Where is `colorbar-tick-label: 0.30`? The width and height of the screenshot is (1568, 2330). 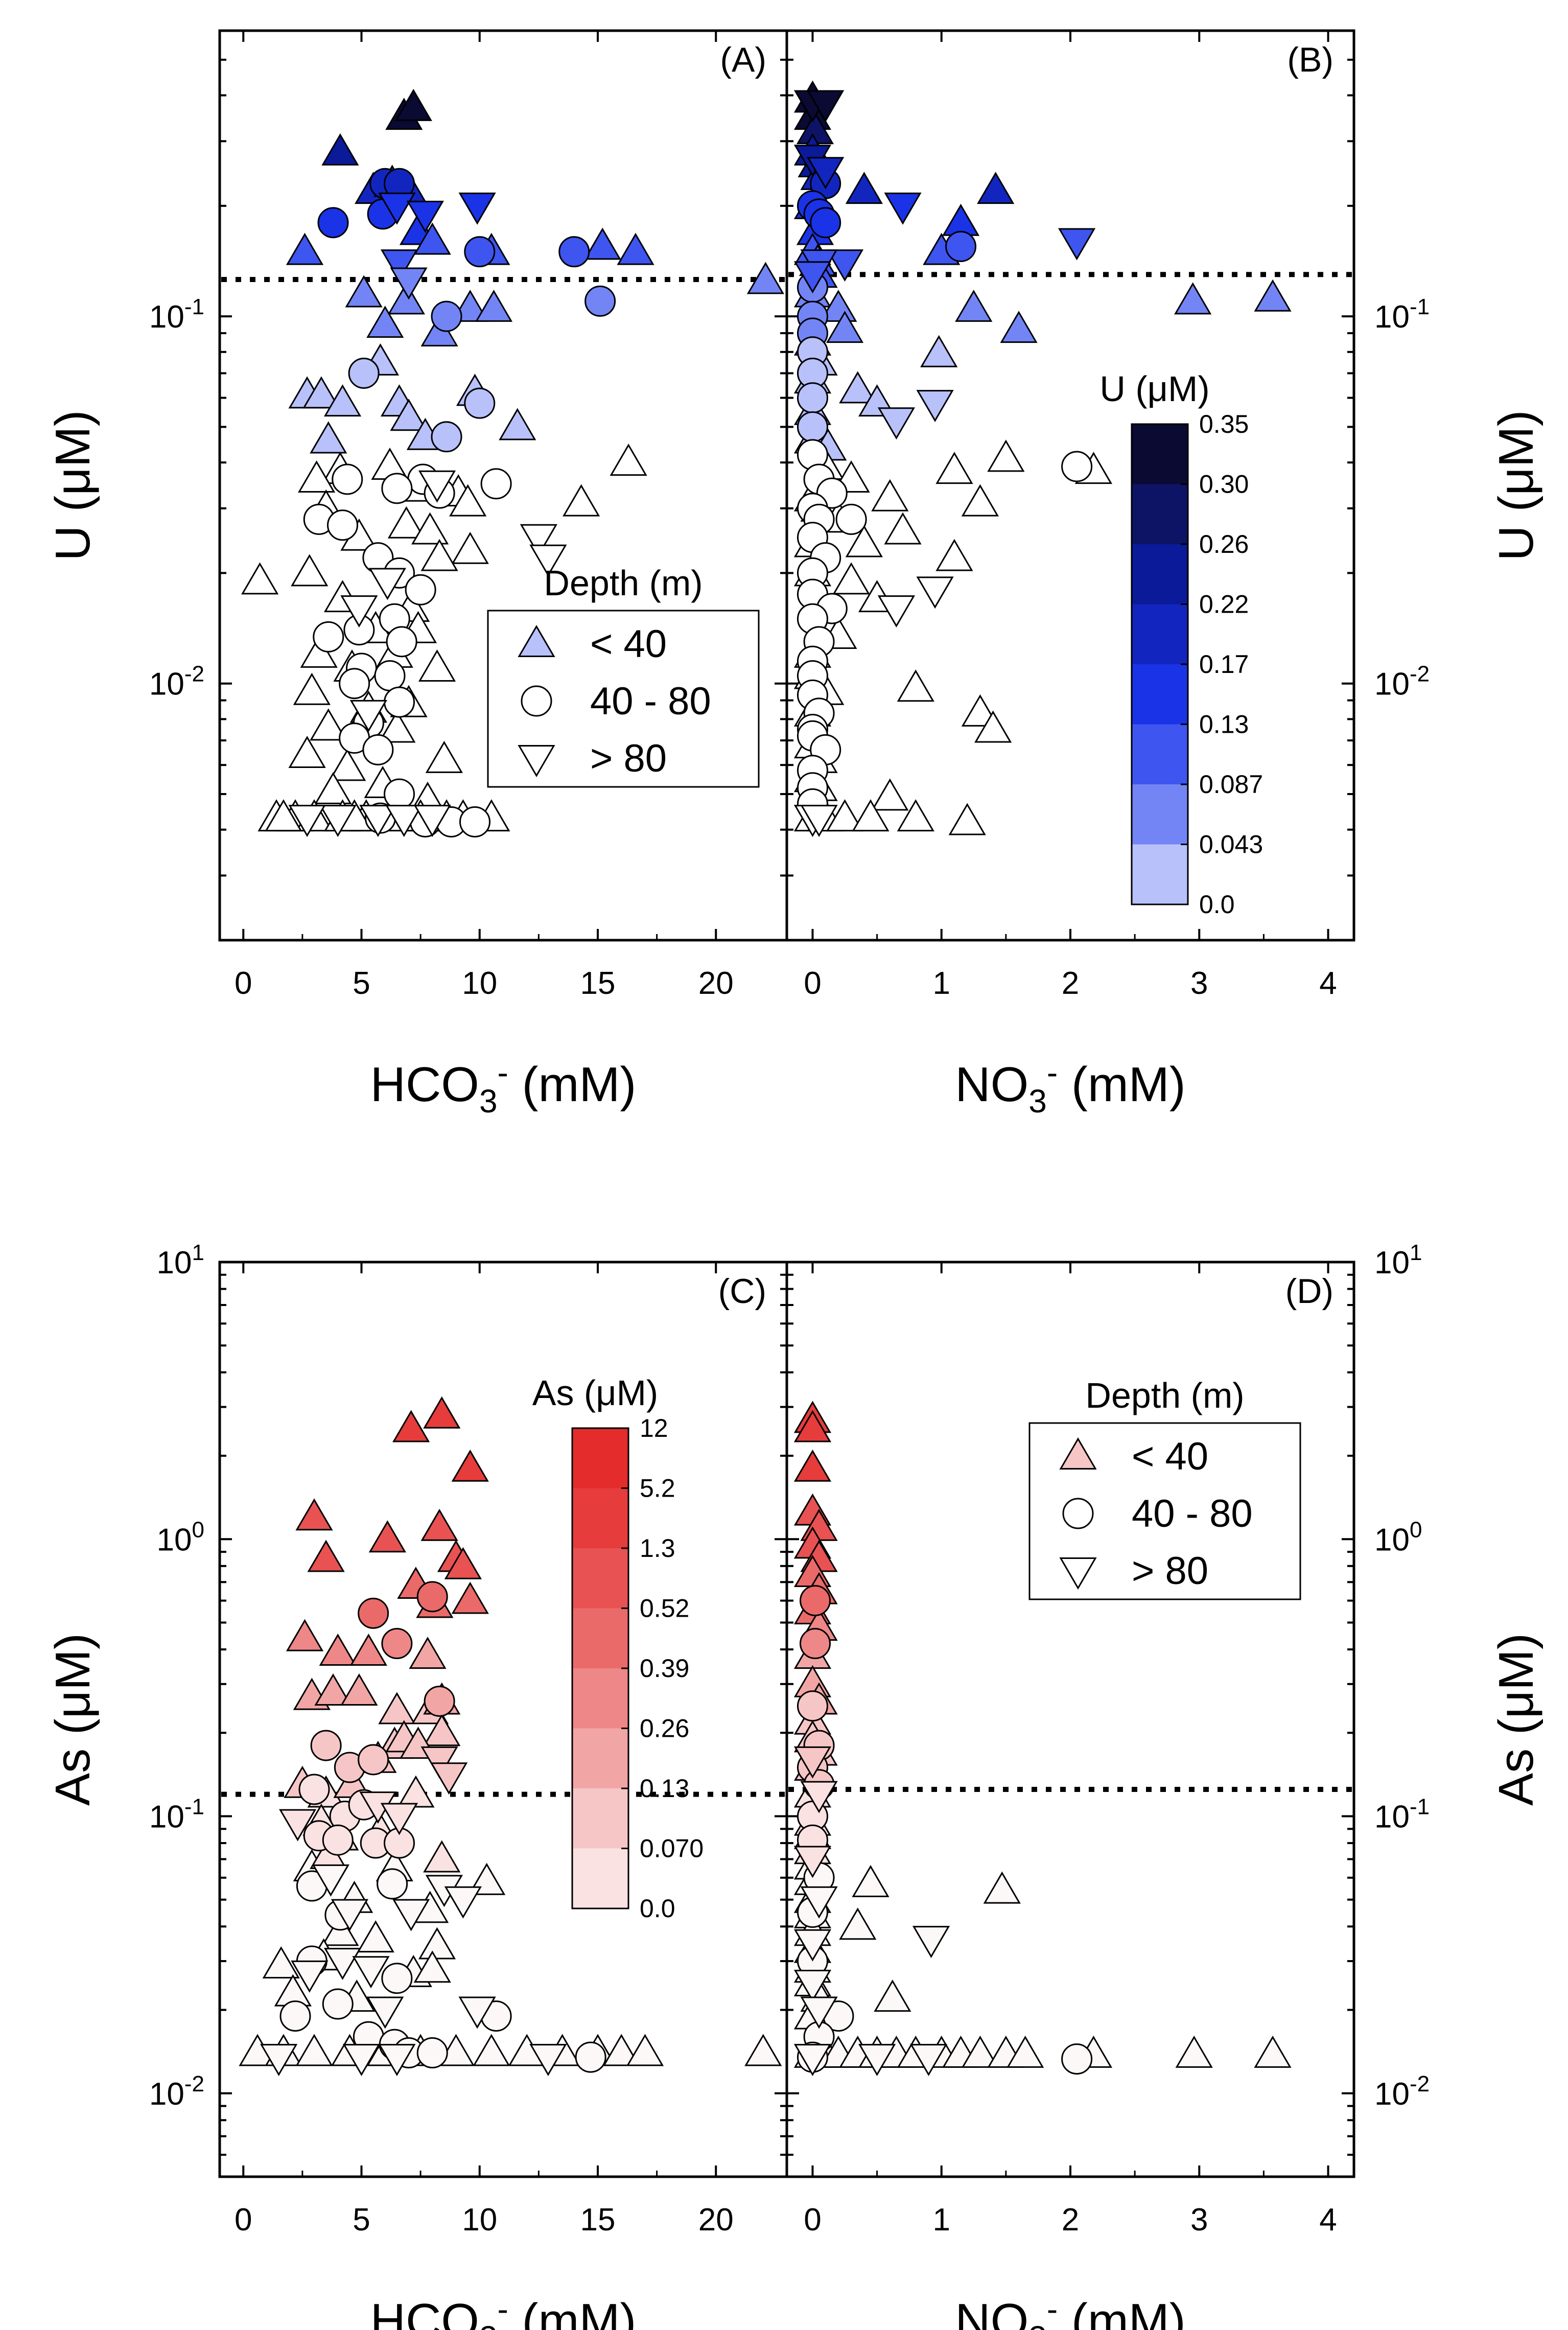
colorbar-tick-label: 0.30 is located at coordinates (1224, 484).